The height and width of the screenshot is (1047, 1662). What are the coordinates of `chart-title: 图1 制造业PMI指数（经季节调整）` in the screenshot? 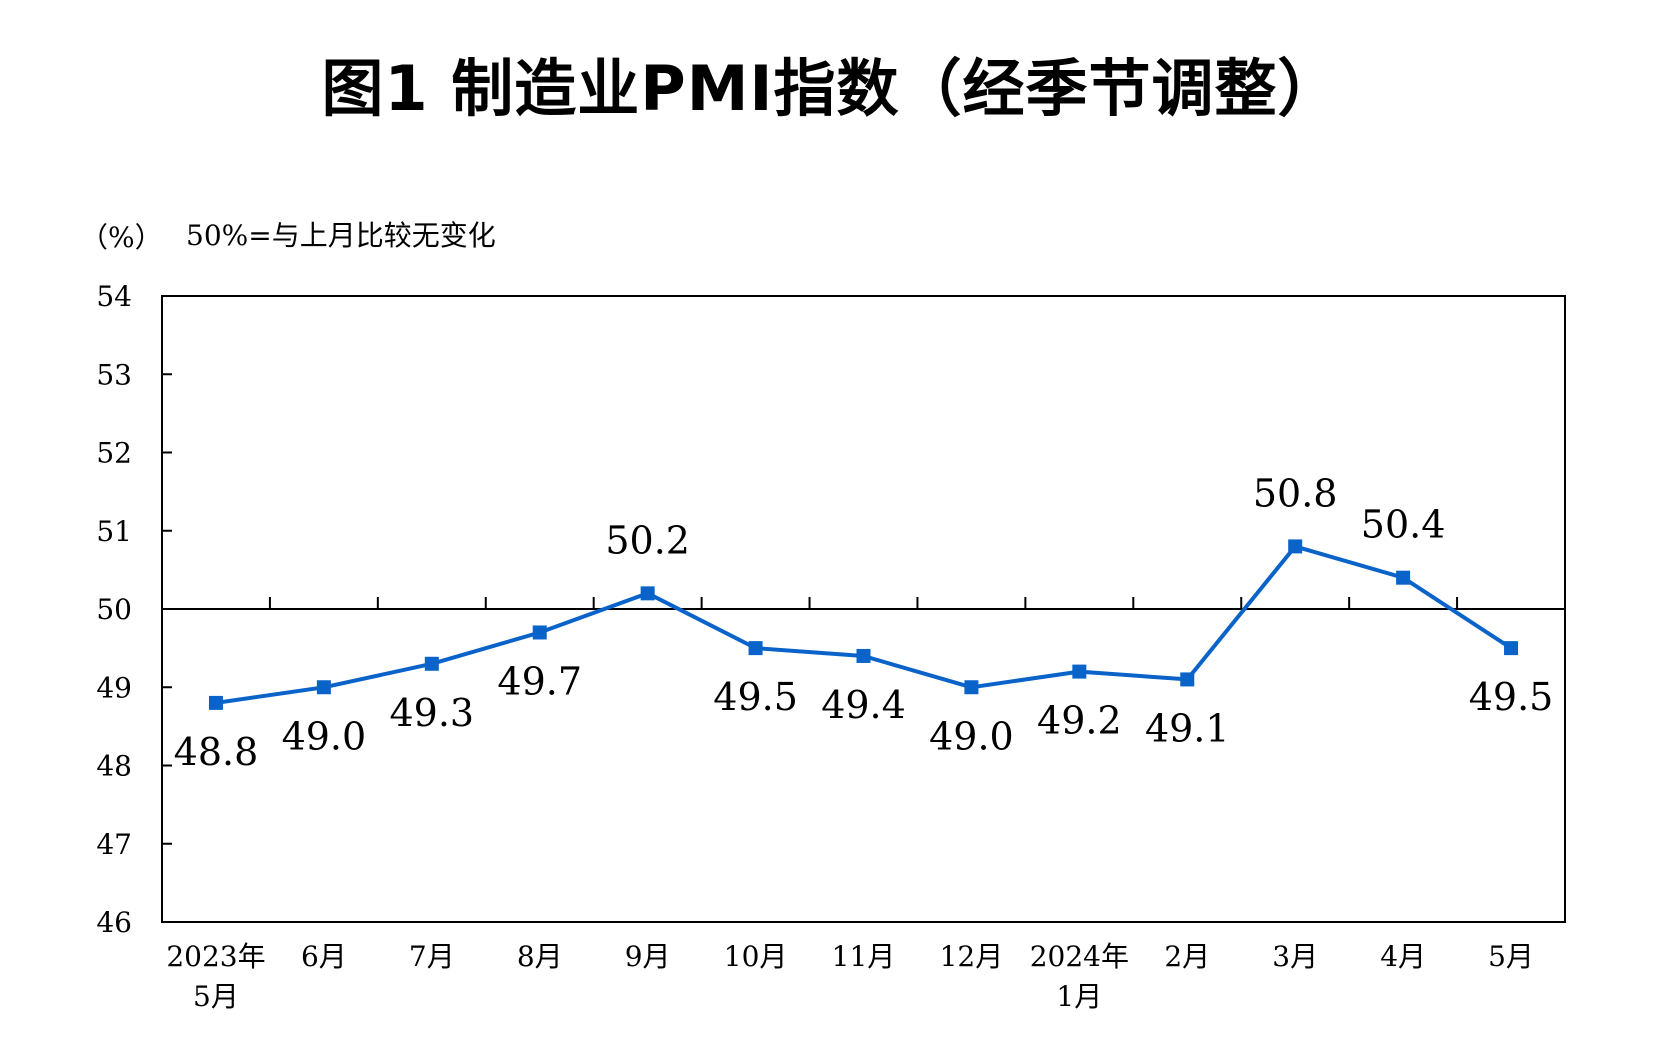 It's located at (831, 88).